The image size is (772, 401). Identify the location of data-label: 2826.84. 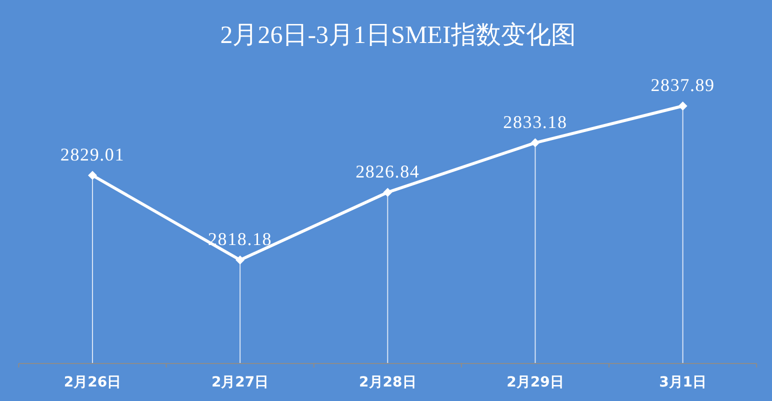
(388, 171).